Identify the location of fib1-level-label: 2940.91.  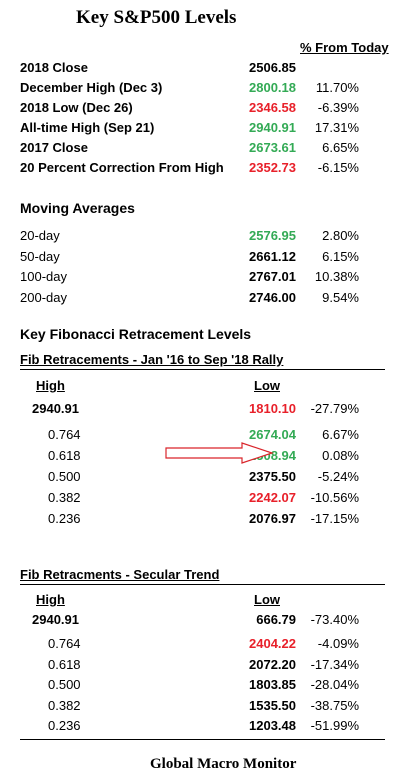
(55, 408).